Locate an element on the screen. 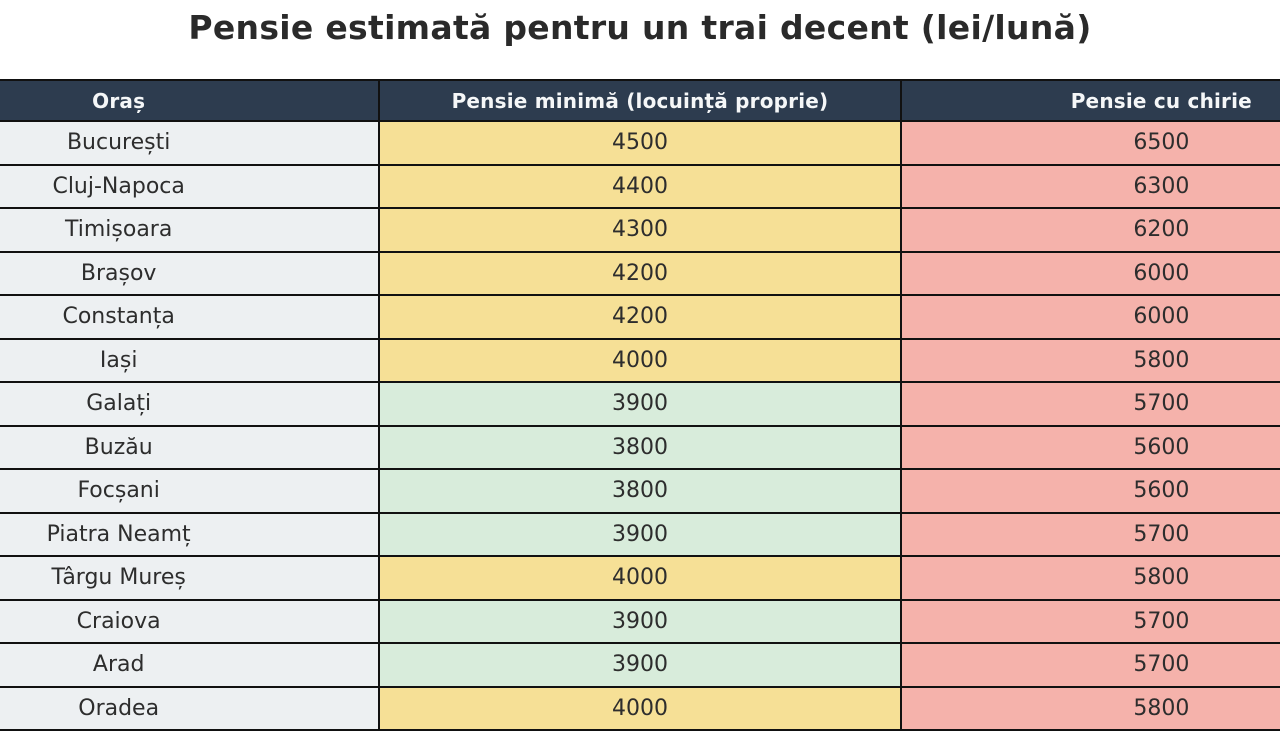  min-pension-cell: 4400 is located at coordinates (640, 186).